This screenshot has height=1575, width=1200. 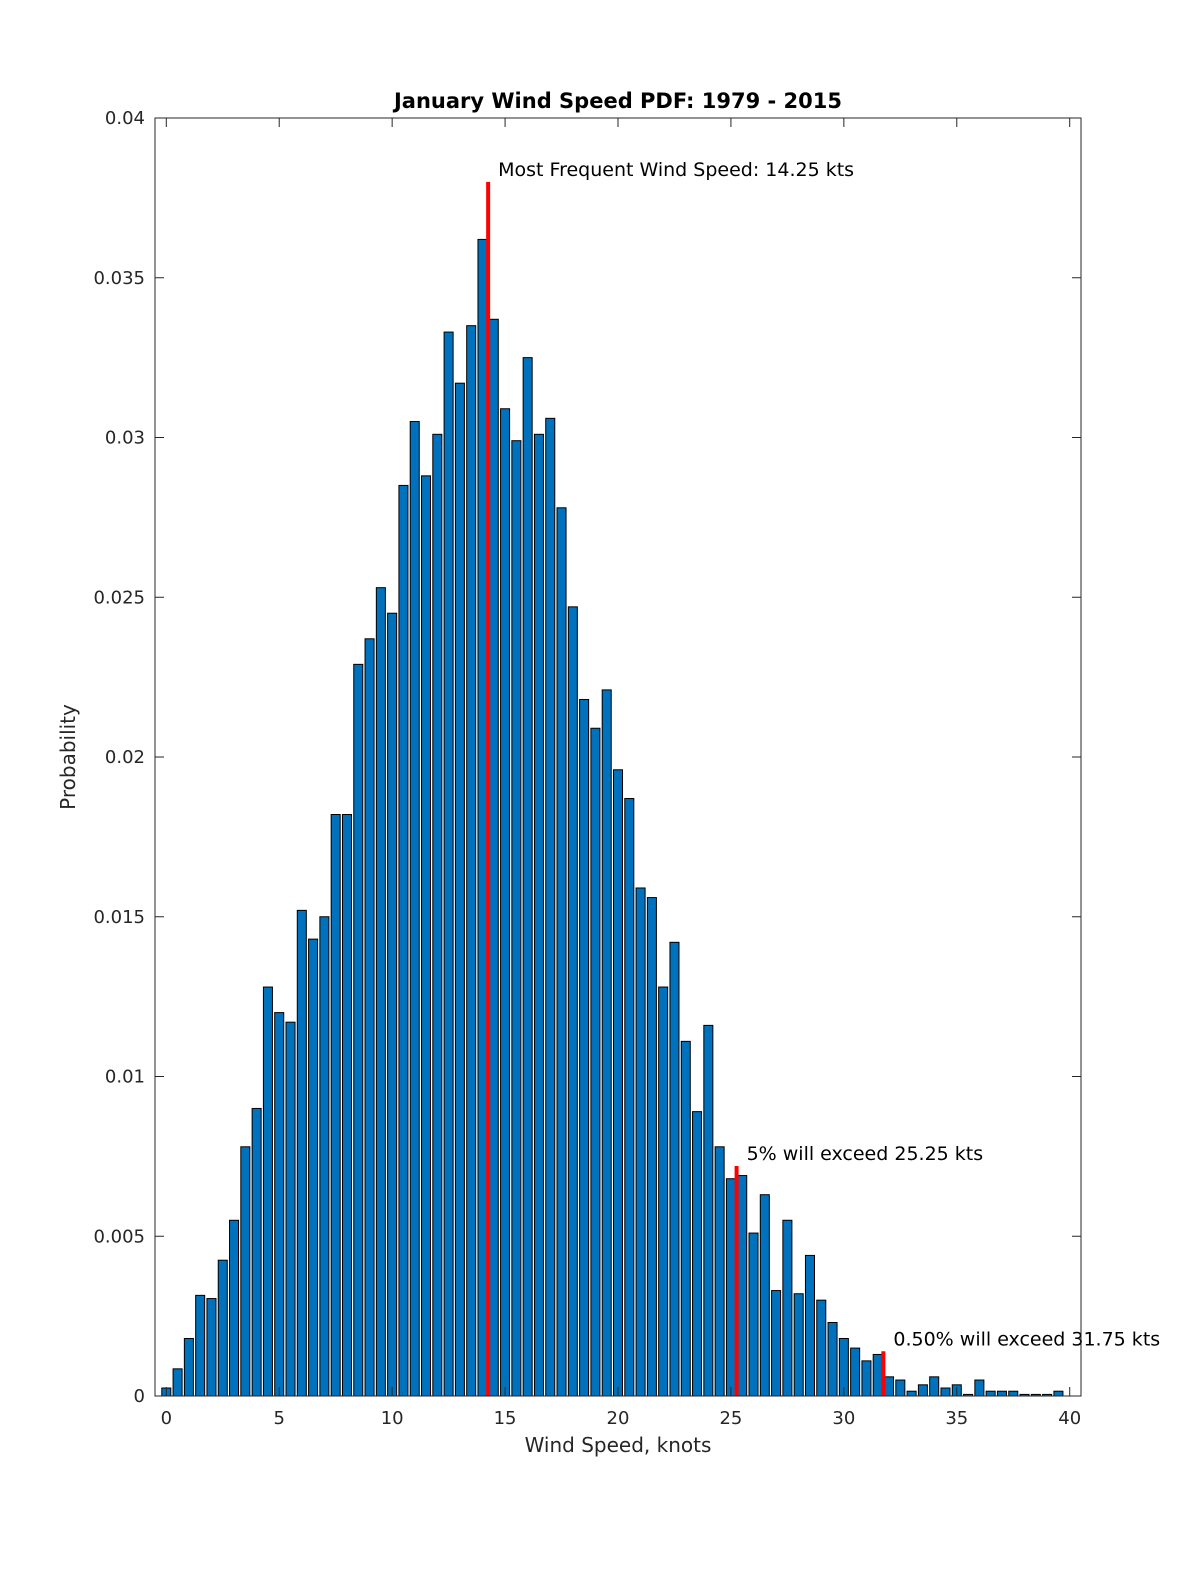 I want to click on marker-annotation: Most Frequent Wind Speed: 14.25 kts, so click(x=676, y=170).